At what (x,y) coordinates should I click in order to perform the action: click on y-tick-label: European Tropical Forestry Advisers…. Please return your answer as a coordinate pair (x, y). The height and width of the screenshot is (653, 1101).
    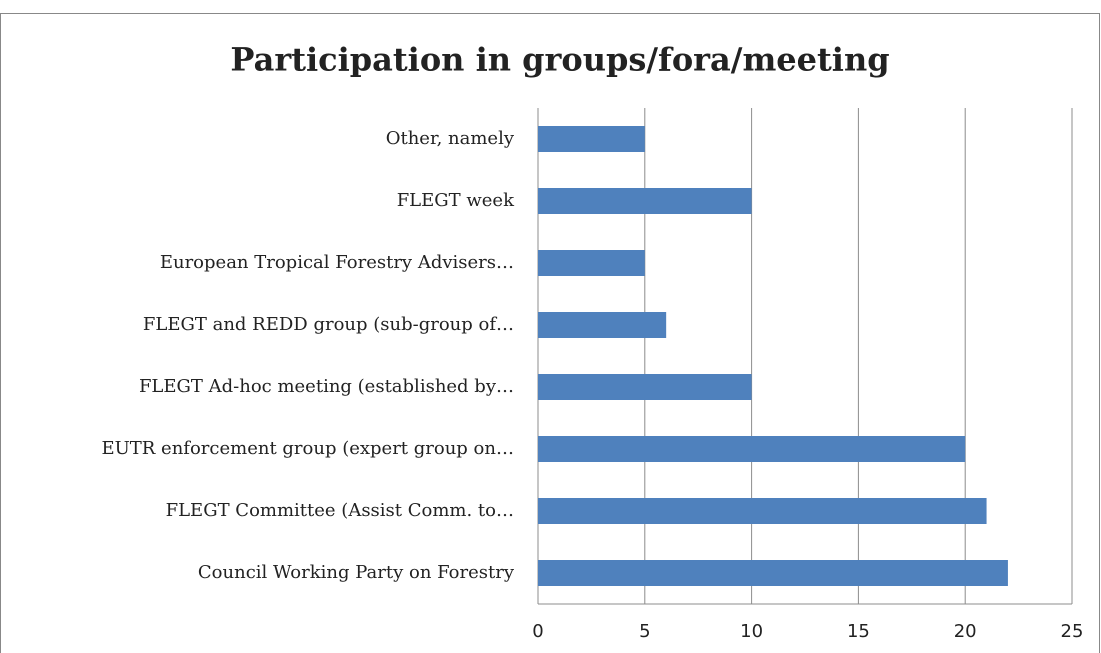
    Looking at the image, I should click on (337, 262).